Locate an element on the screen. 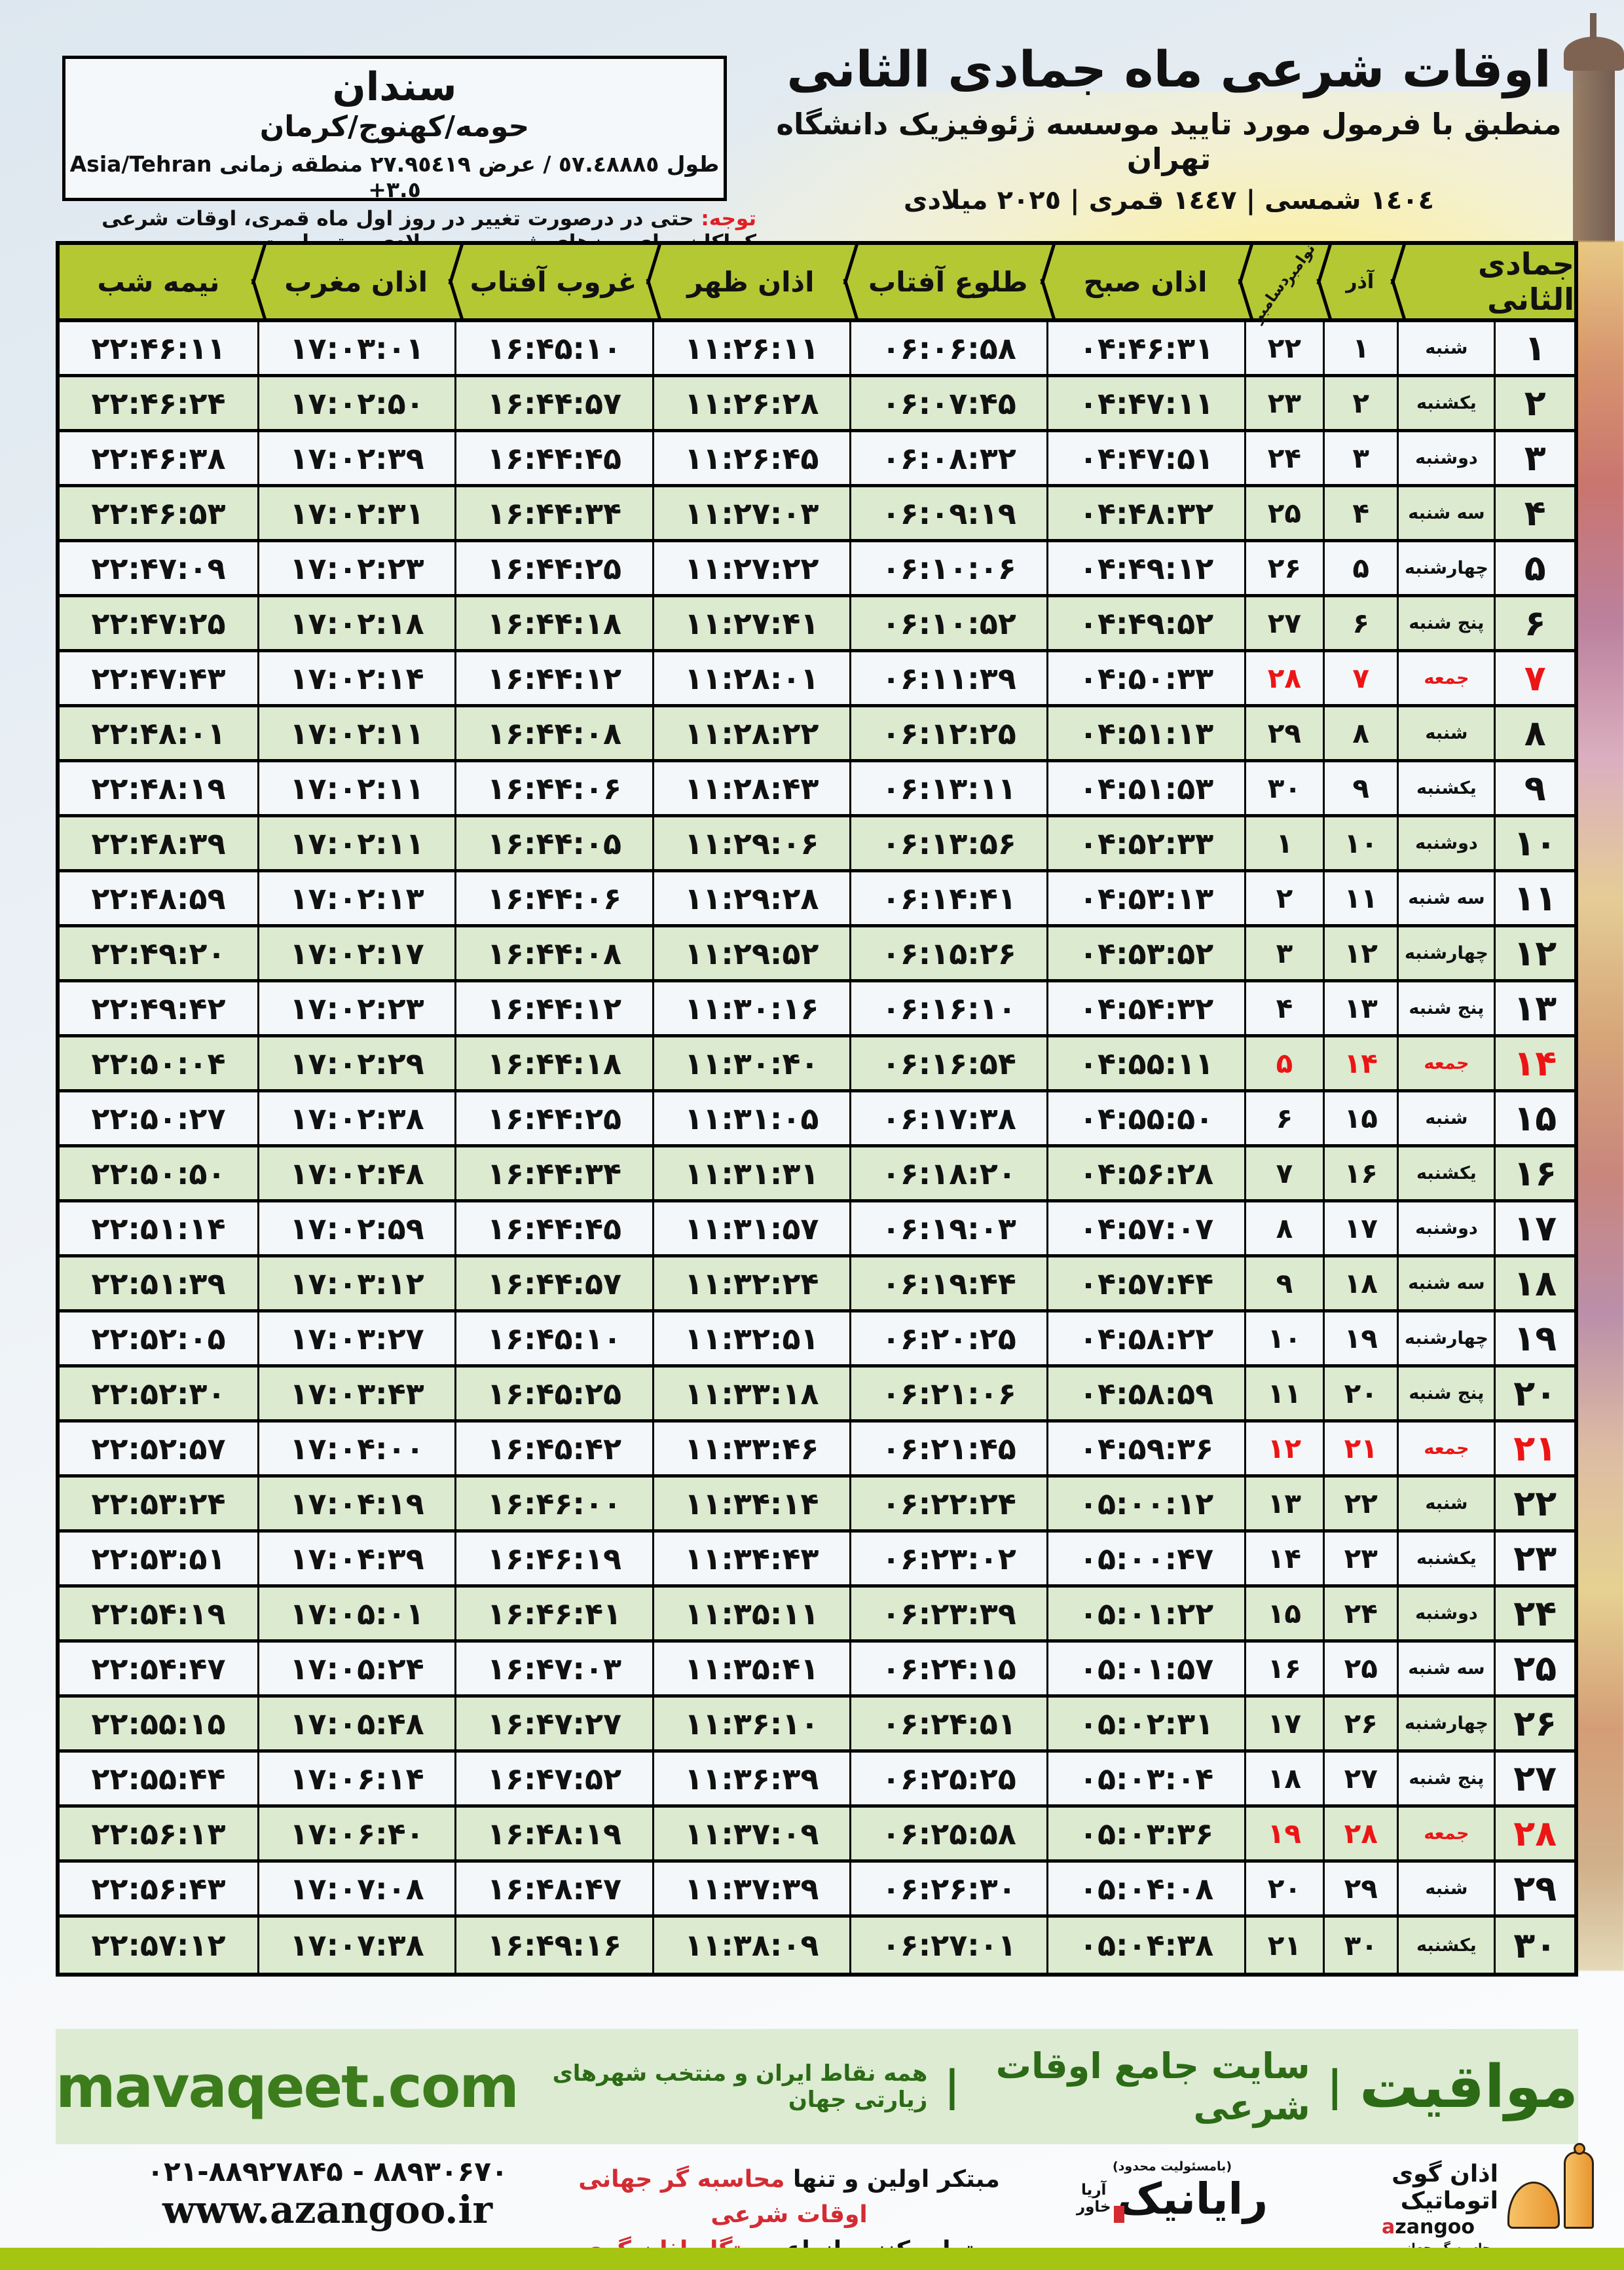 Image resolution: width=1624 pixels, height=2270 pixels. gregorian-day-number: ۱ is located at coordinates (1283, 843).